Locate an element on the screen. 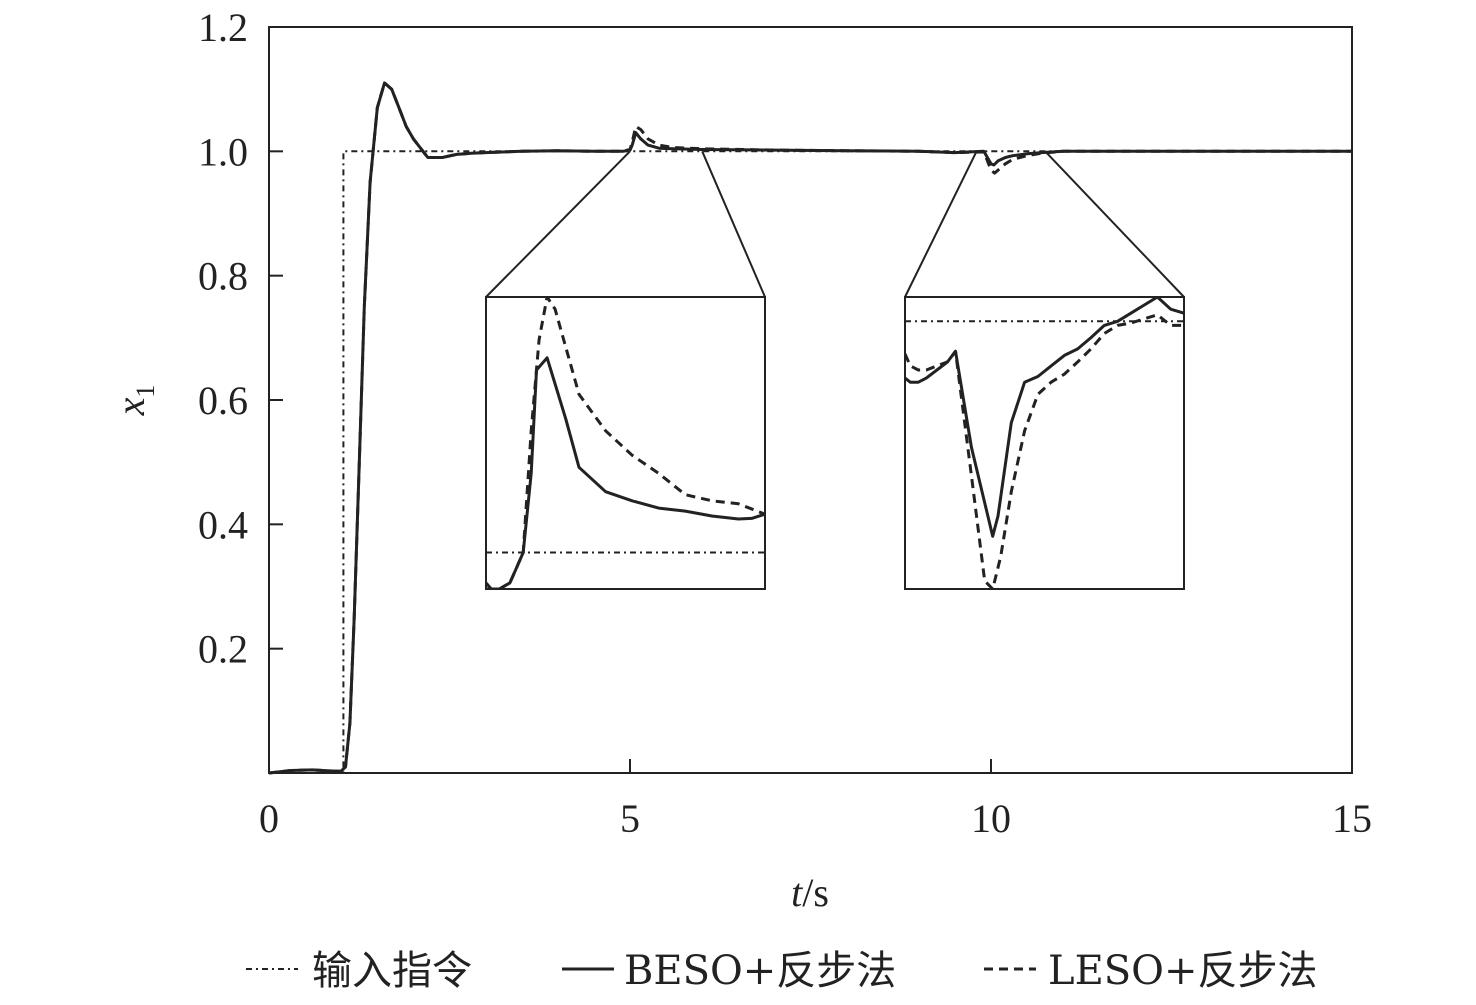 This screenshot has height=1005, width=1476. y-tick-label: 0.2 is located at coordinates (223, 649).